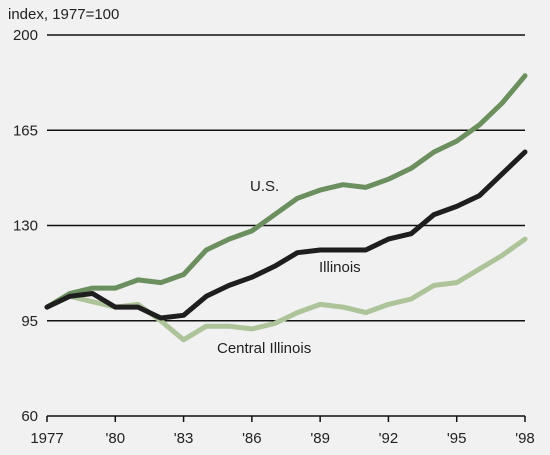  Describe the element at coordinates (25, 35) in the screenshot. I see `y-tick-label: 200` at that location.